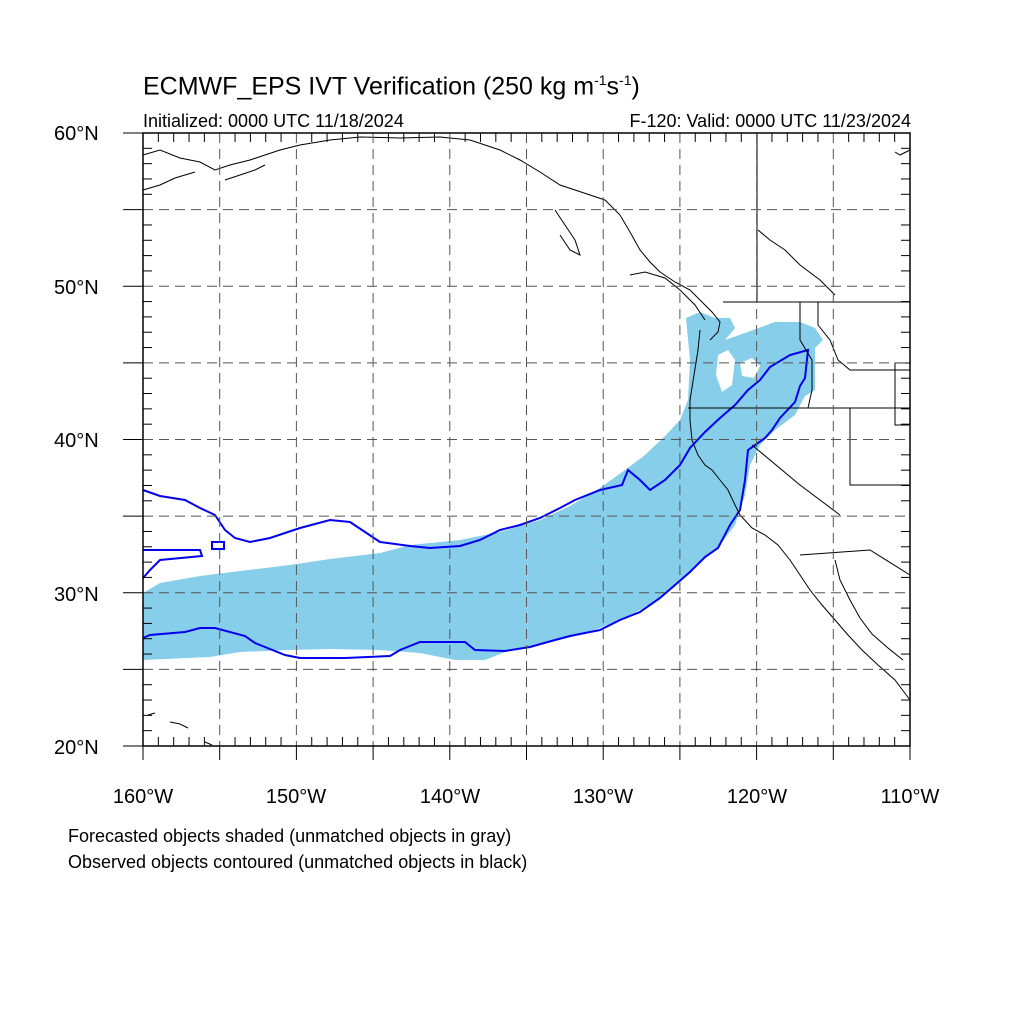 The image size is (1024, 1024). What do you see at coordinates (76, 288) in the screenshot?
I see `lat-label-50n: 50°N` at bounding box center [76, 288].